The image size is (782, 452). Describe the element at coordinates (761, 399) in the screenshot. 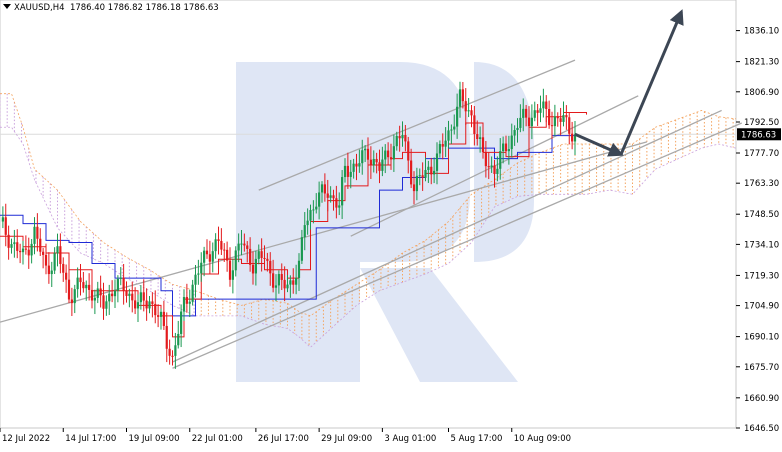

I see `y-tick-label: 1660.90` at that location.